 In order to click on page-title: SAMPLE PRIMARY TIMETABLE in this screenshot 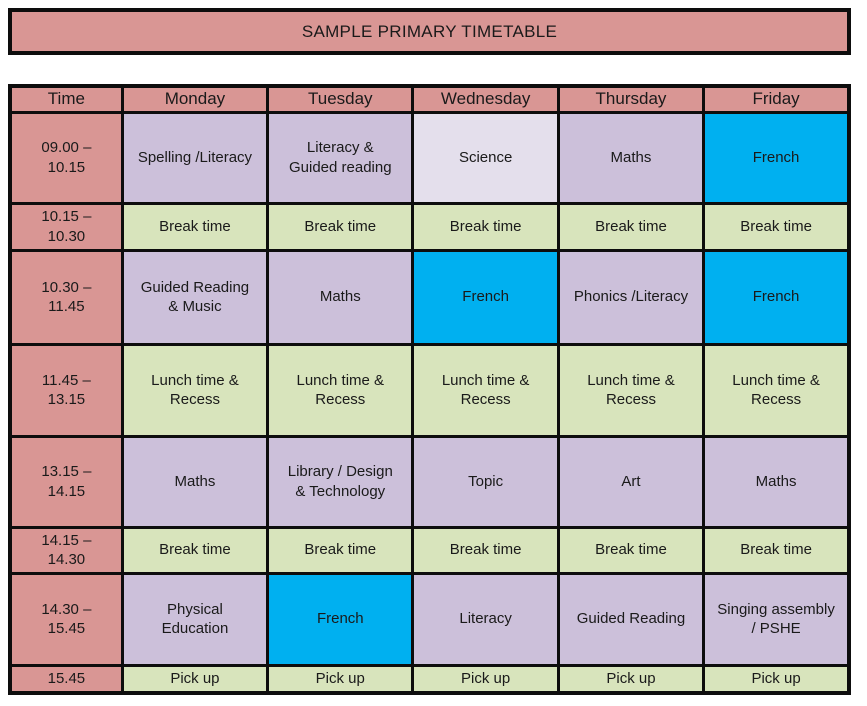, I will do `click(429, 31)`.